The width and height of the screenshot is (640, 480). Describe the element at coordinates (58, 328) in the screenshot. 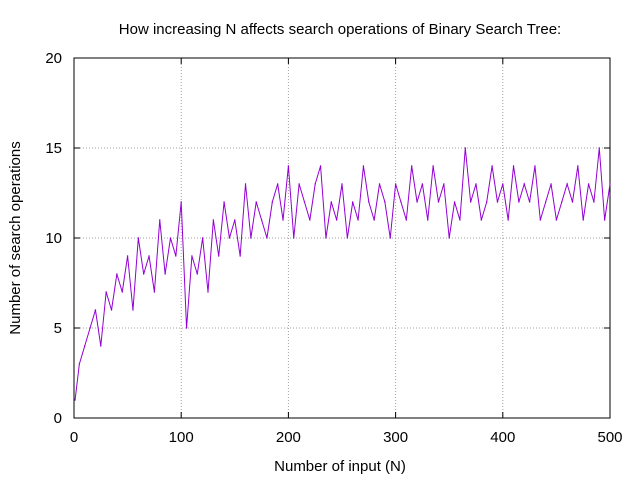

I see `y-tick-label: 5` at that location.